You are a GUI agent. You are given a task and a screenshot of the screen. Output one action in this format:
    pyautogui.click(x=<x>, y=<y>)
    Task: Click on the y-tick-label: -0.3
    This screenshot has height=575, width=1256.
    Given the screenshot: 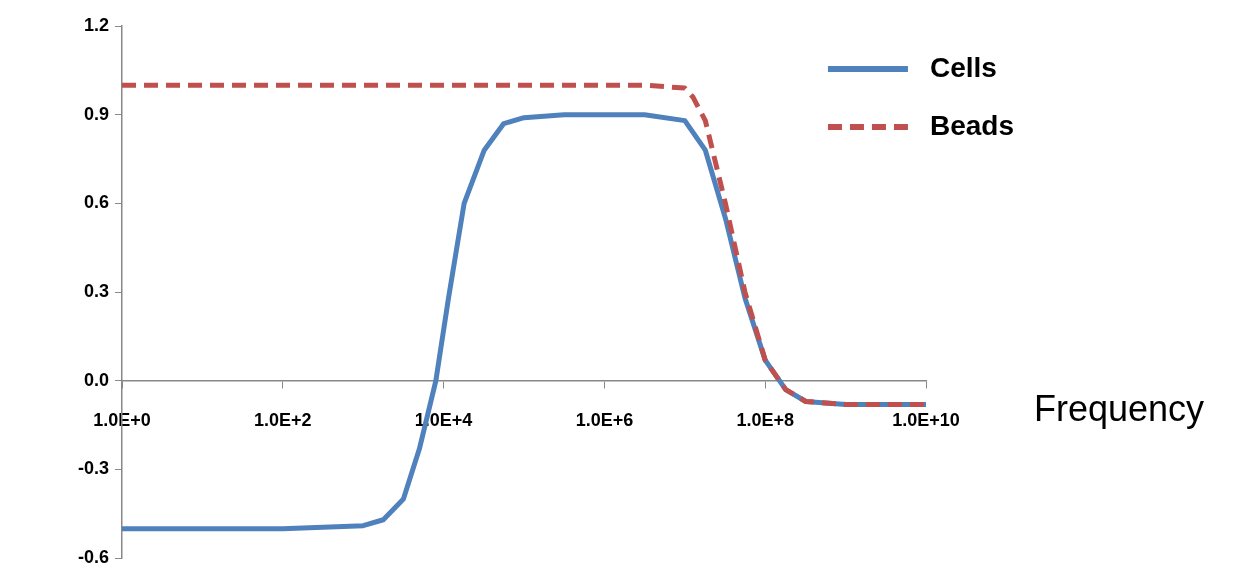 What is the action you would take?
    pyautogui.click(x=93, y=468)
    